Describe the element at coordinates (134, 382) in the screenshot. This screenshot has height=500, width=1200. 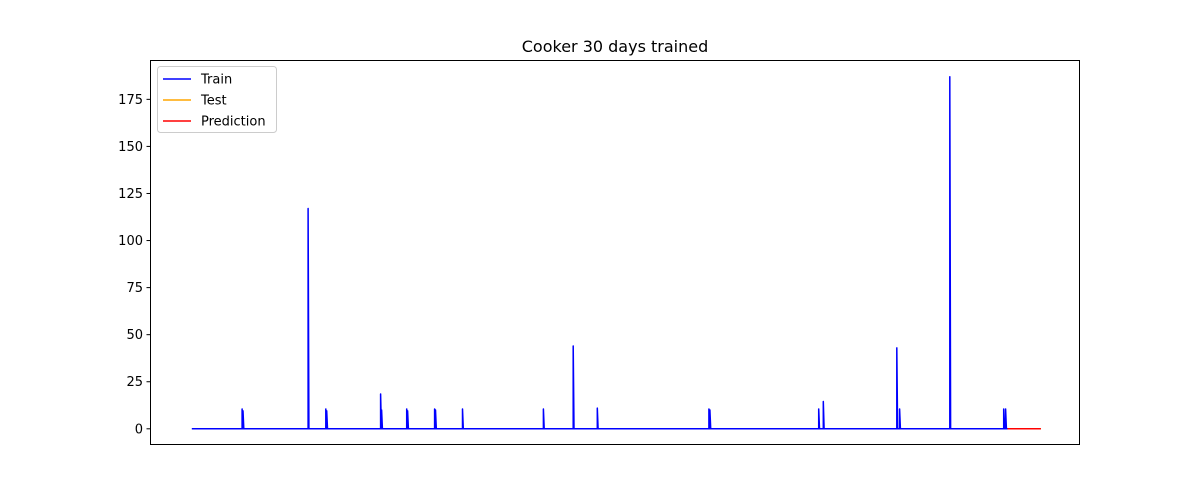
I see `y-tick-label: 25` at that location.